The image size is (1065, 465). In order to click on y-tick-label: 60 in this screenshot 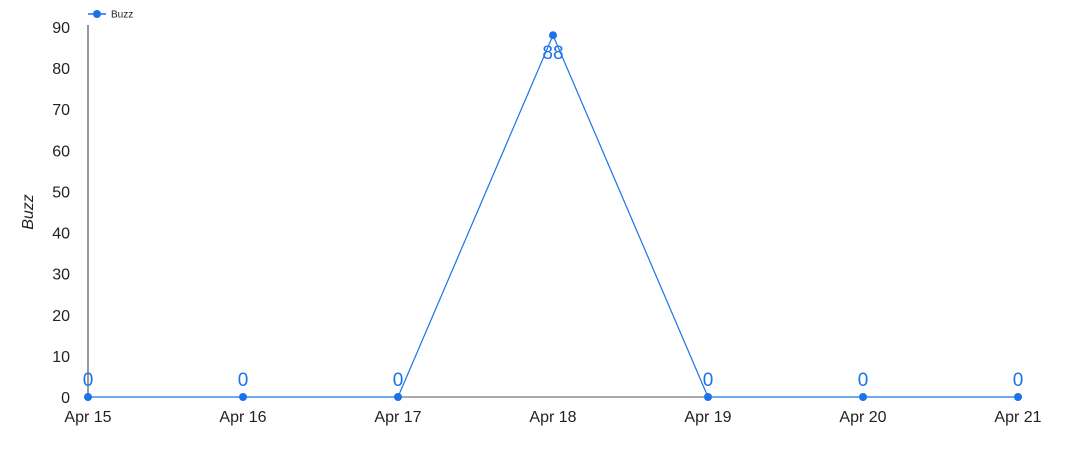, I will do `click(61, 151)`.